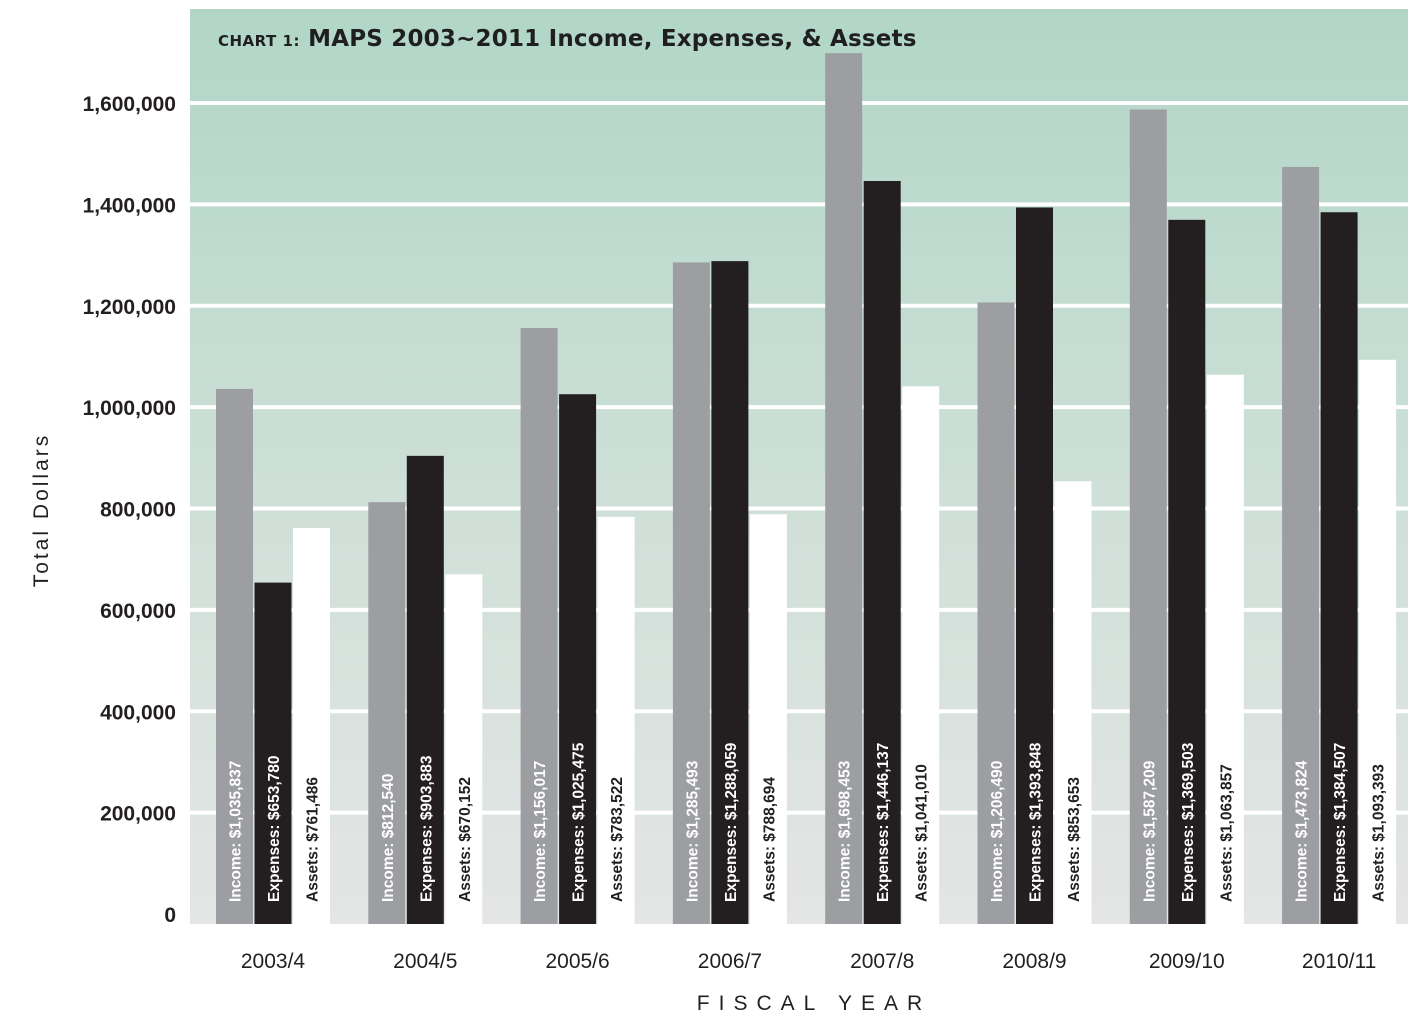 This screenshot has width=1415, height=1020. What do you see at coordinates (138, 611) in the screenshot?
I see `y-tick-label: 600,000` at bounding box center [138, 611].